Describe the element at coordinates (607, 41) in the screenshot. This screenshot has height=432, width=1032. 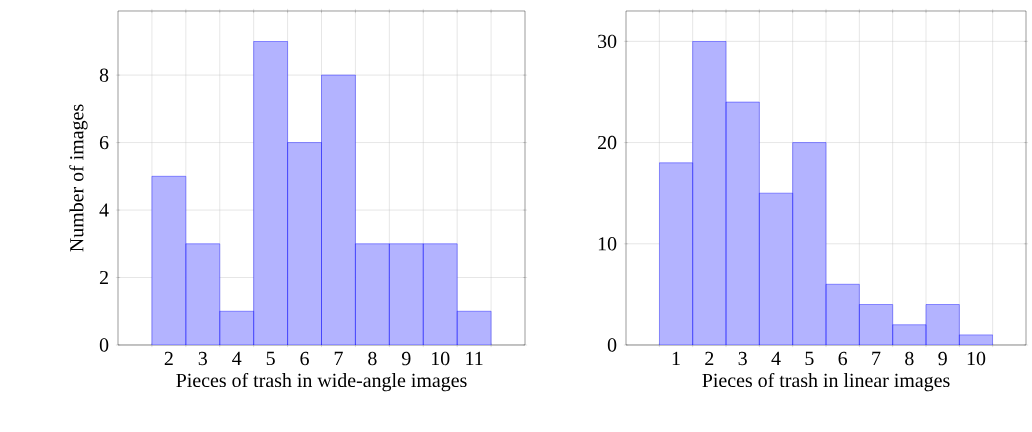
I see `y-tick-label: 30` at that location.